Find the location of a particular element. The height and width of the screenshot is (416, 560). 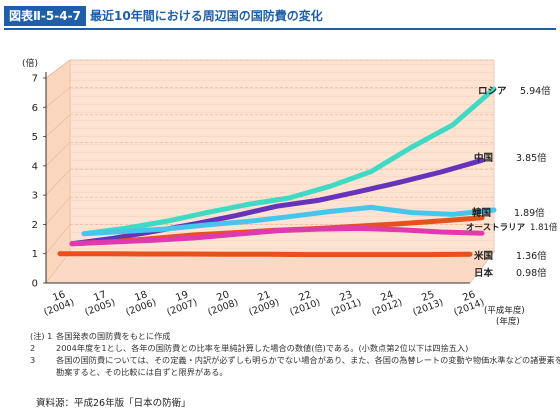

series-name-label: ロシア is located at coordinates (492, 91).